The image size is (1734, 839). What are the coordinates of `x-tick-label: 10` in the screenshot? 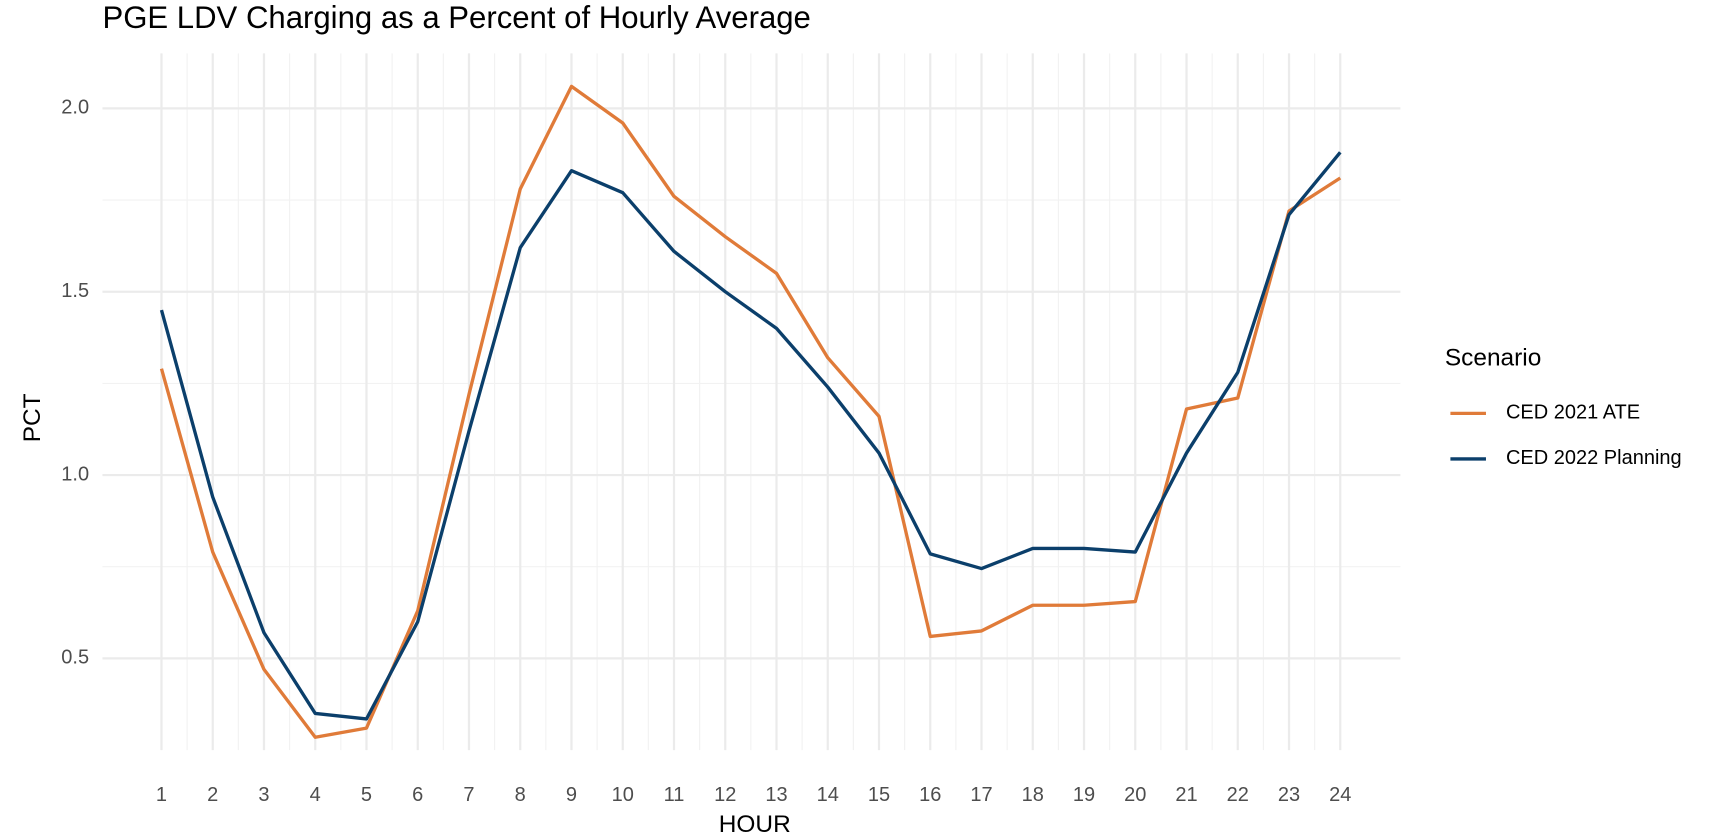 It's located at (623, 795).